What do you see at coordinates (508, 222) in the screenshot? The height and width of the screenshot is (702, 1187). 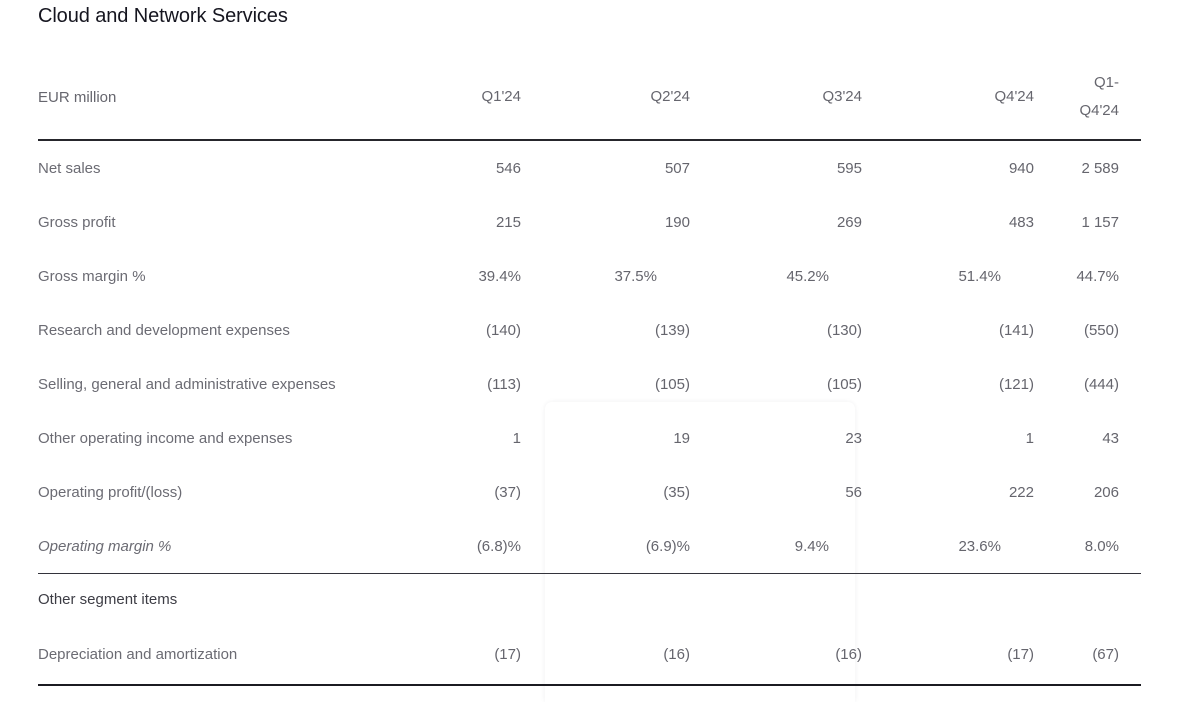 I see `cell-value: 215` at bounding box center [508, 222].